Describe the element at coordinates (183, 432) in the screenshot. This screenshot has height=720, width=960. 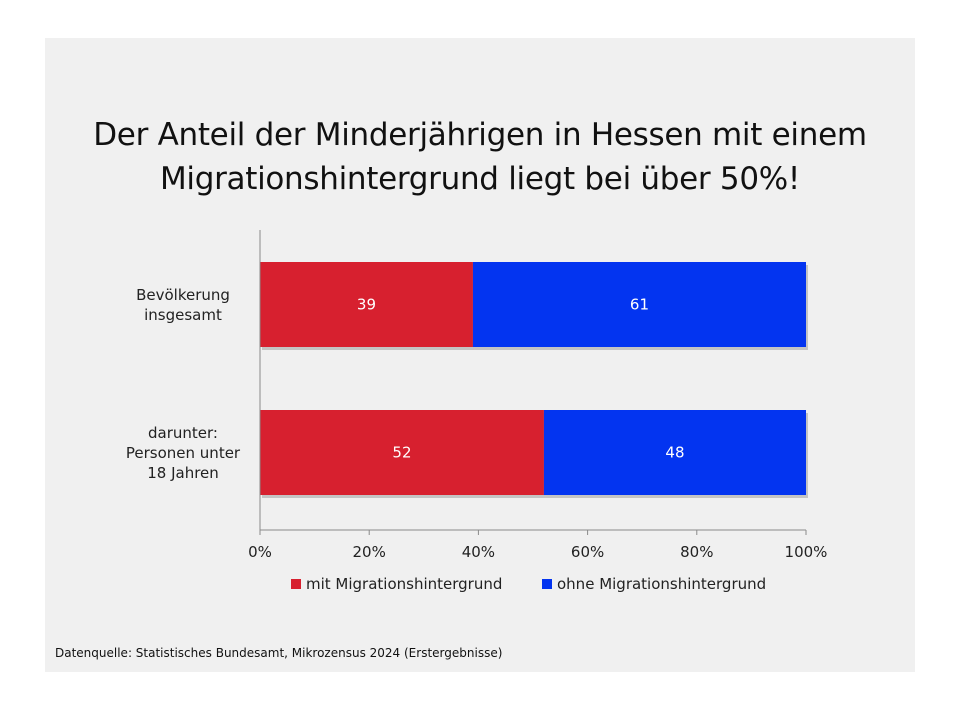
I see `category-label-line: darunter:` at that location.